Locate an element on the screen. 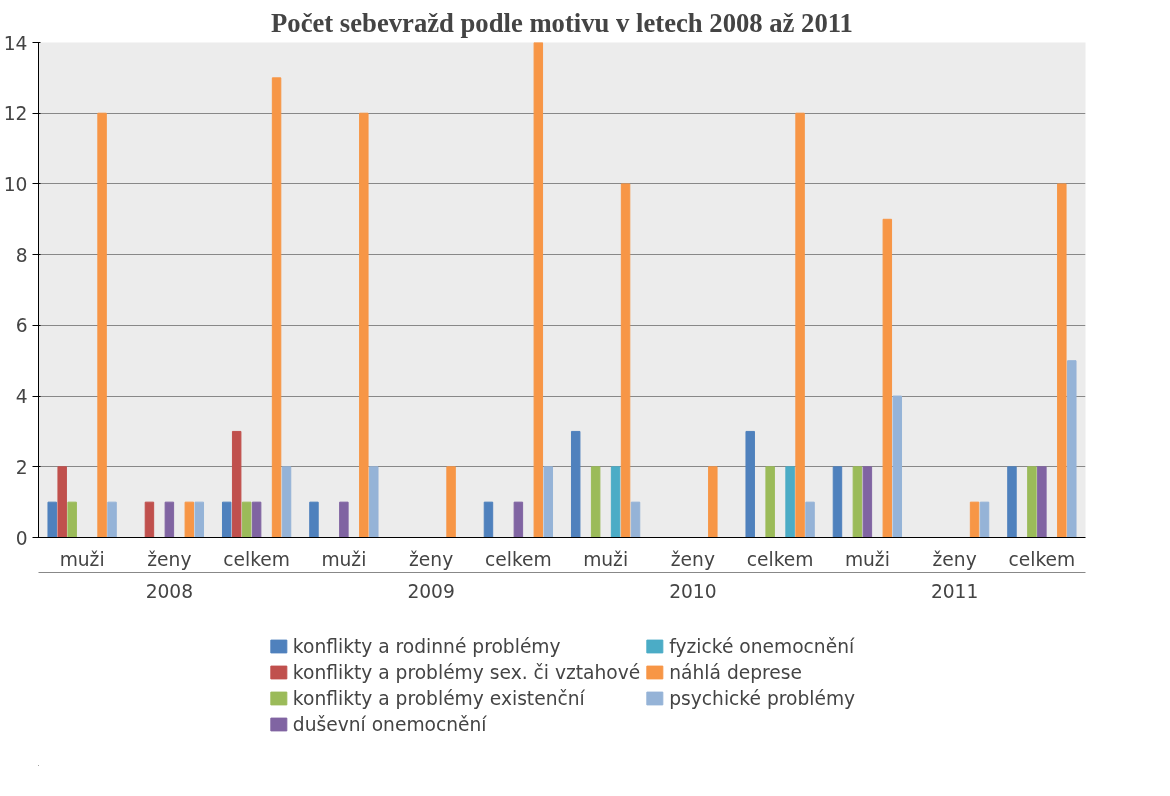  y-tick-label: 12 is located at coordinates (15, 114).